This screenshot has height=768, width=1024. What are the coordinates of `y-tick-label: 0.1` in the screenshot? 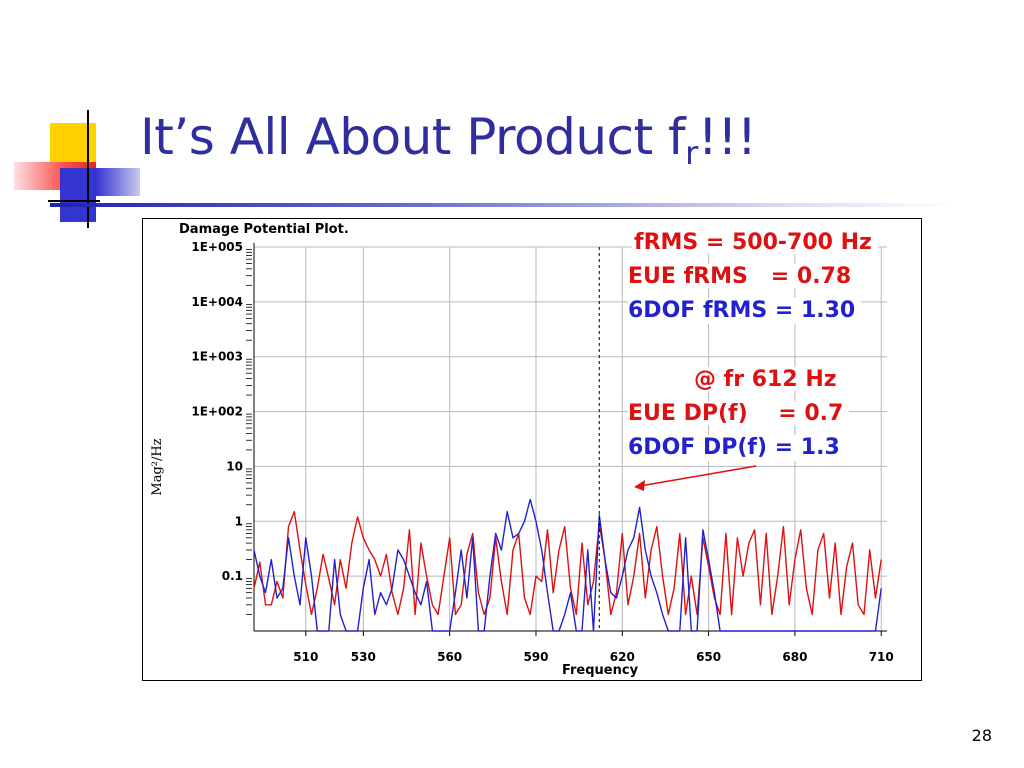 It's located at (232, 576).